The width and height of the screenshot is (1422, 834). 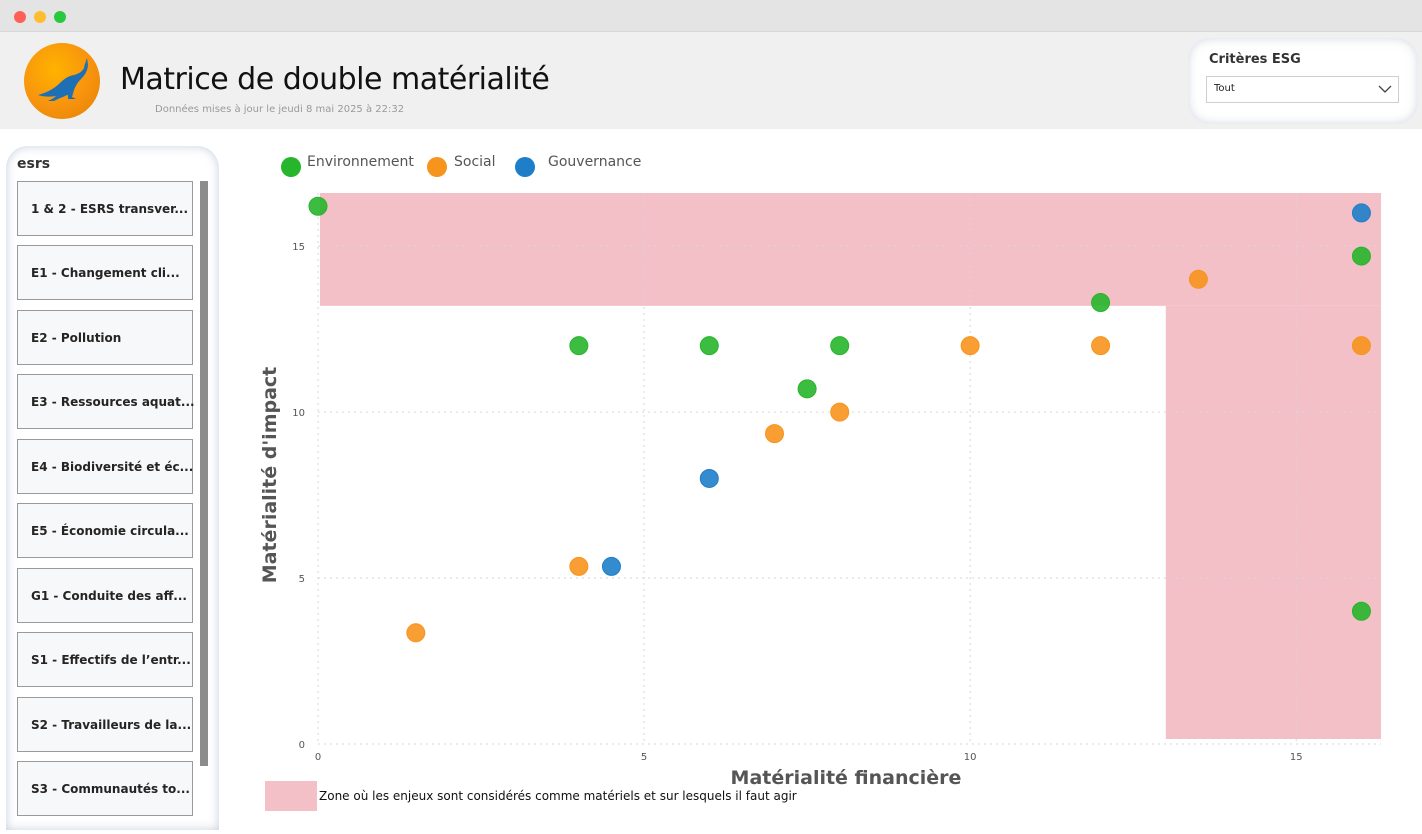 What do you see at coordinates (970, 757) in the screenshot?
I see `x-tick-label: 10` at bounding box center [970, 757].